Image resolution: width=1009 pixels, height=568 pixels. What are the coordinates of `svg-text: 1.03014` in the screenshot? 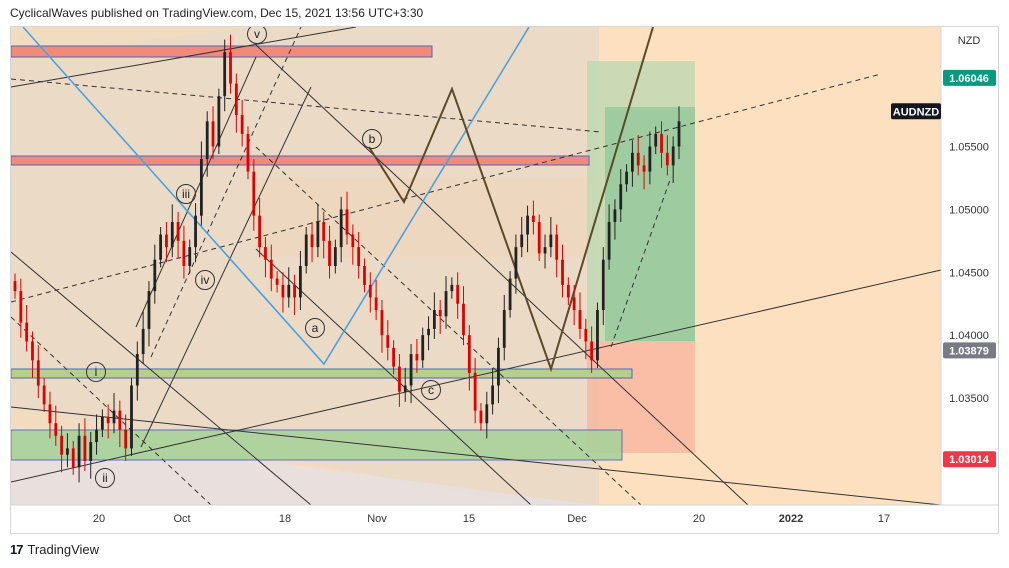 It's located at (969, 460).